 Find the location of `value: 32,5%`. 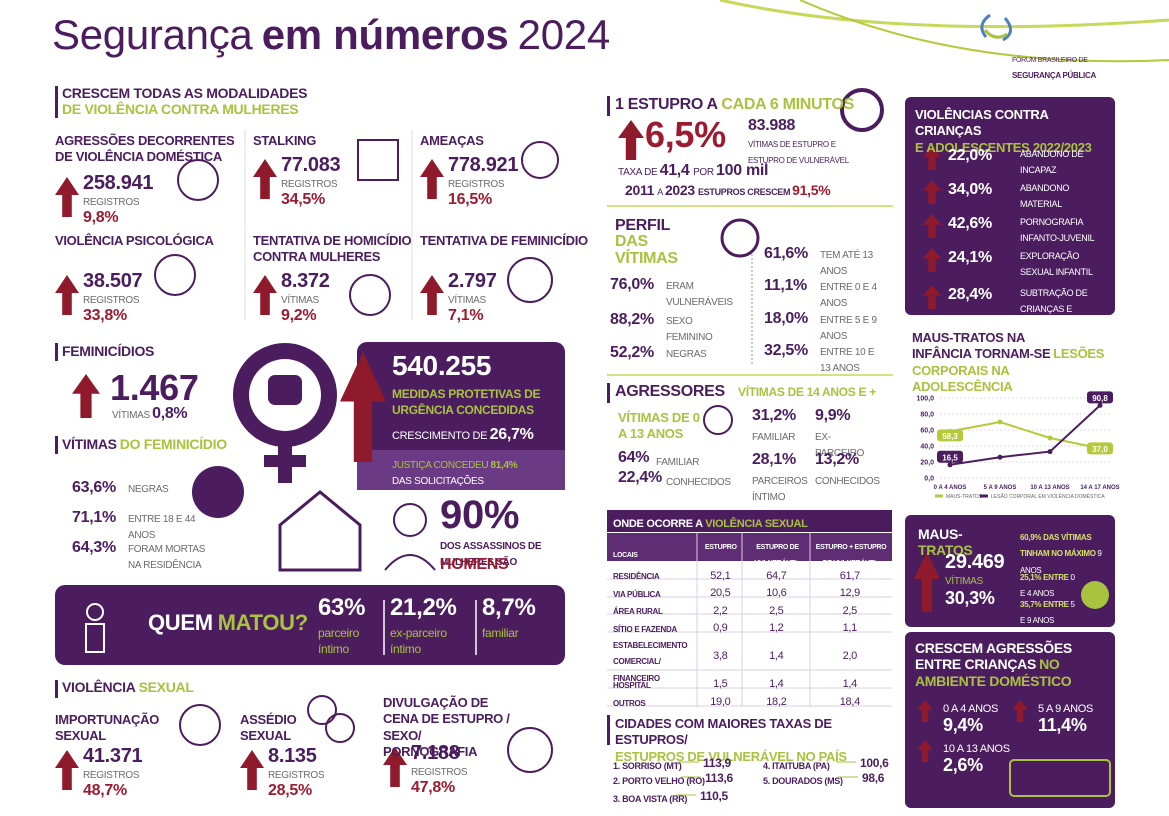

value: 32,5% is located at coordinates (786, 350).